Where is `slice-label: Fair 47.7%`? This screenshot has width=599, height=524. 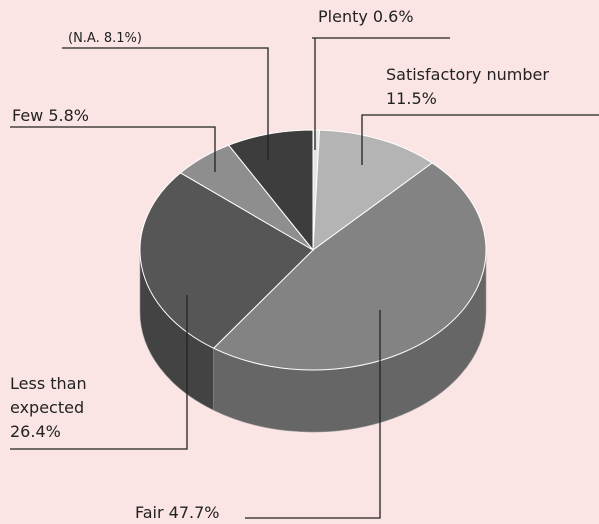 slice-label: Fair 47.7% is located at coordinates (177, 512).